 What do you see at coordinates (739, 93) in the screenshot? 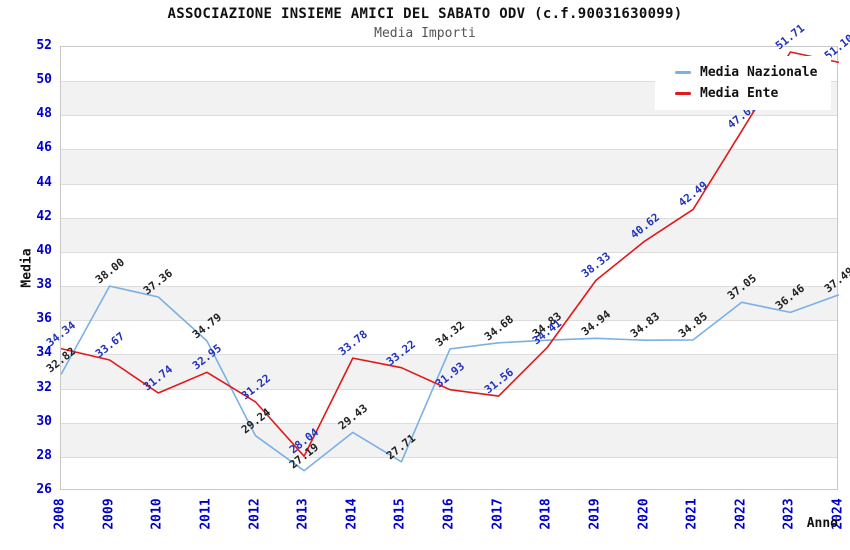
I see `legend-label-media-ente: Media Ente` at bounding box center [739, 93].